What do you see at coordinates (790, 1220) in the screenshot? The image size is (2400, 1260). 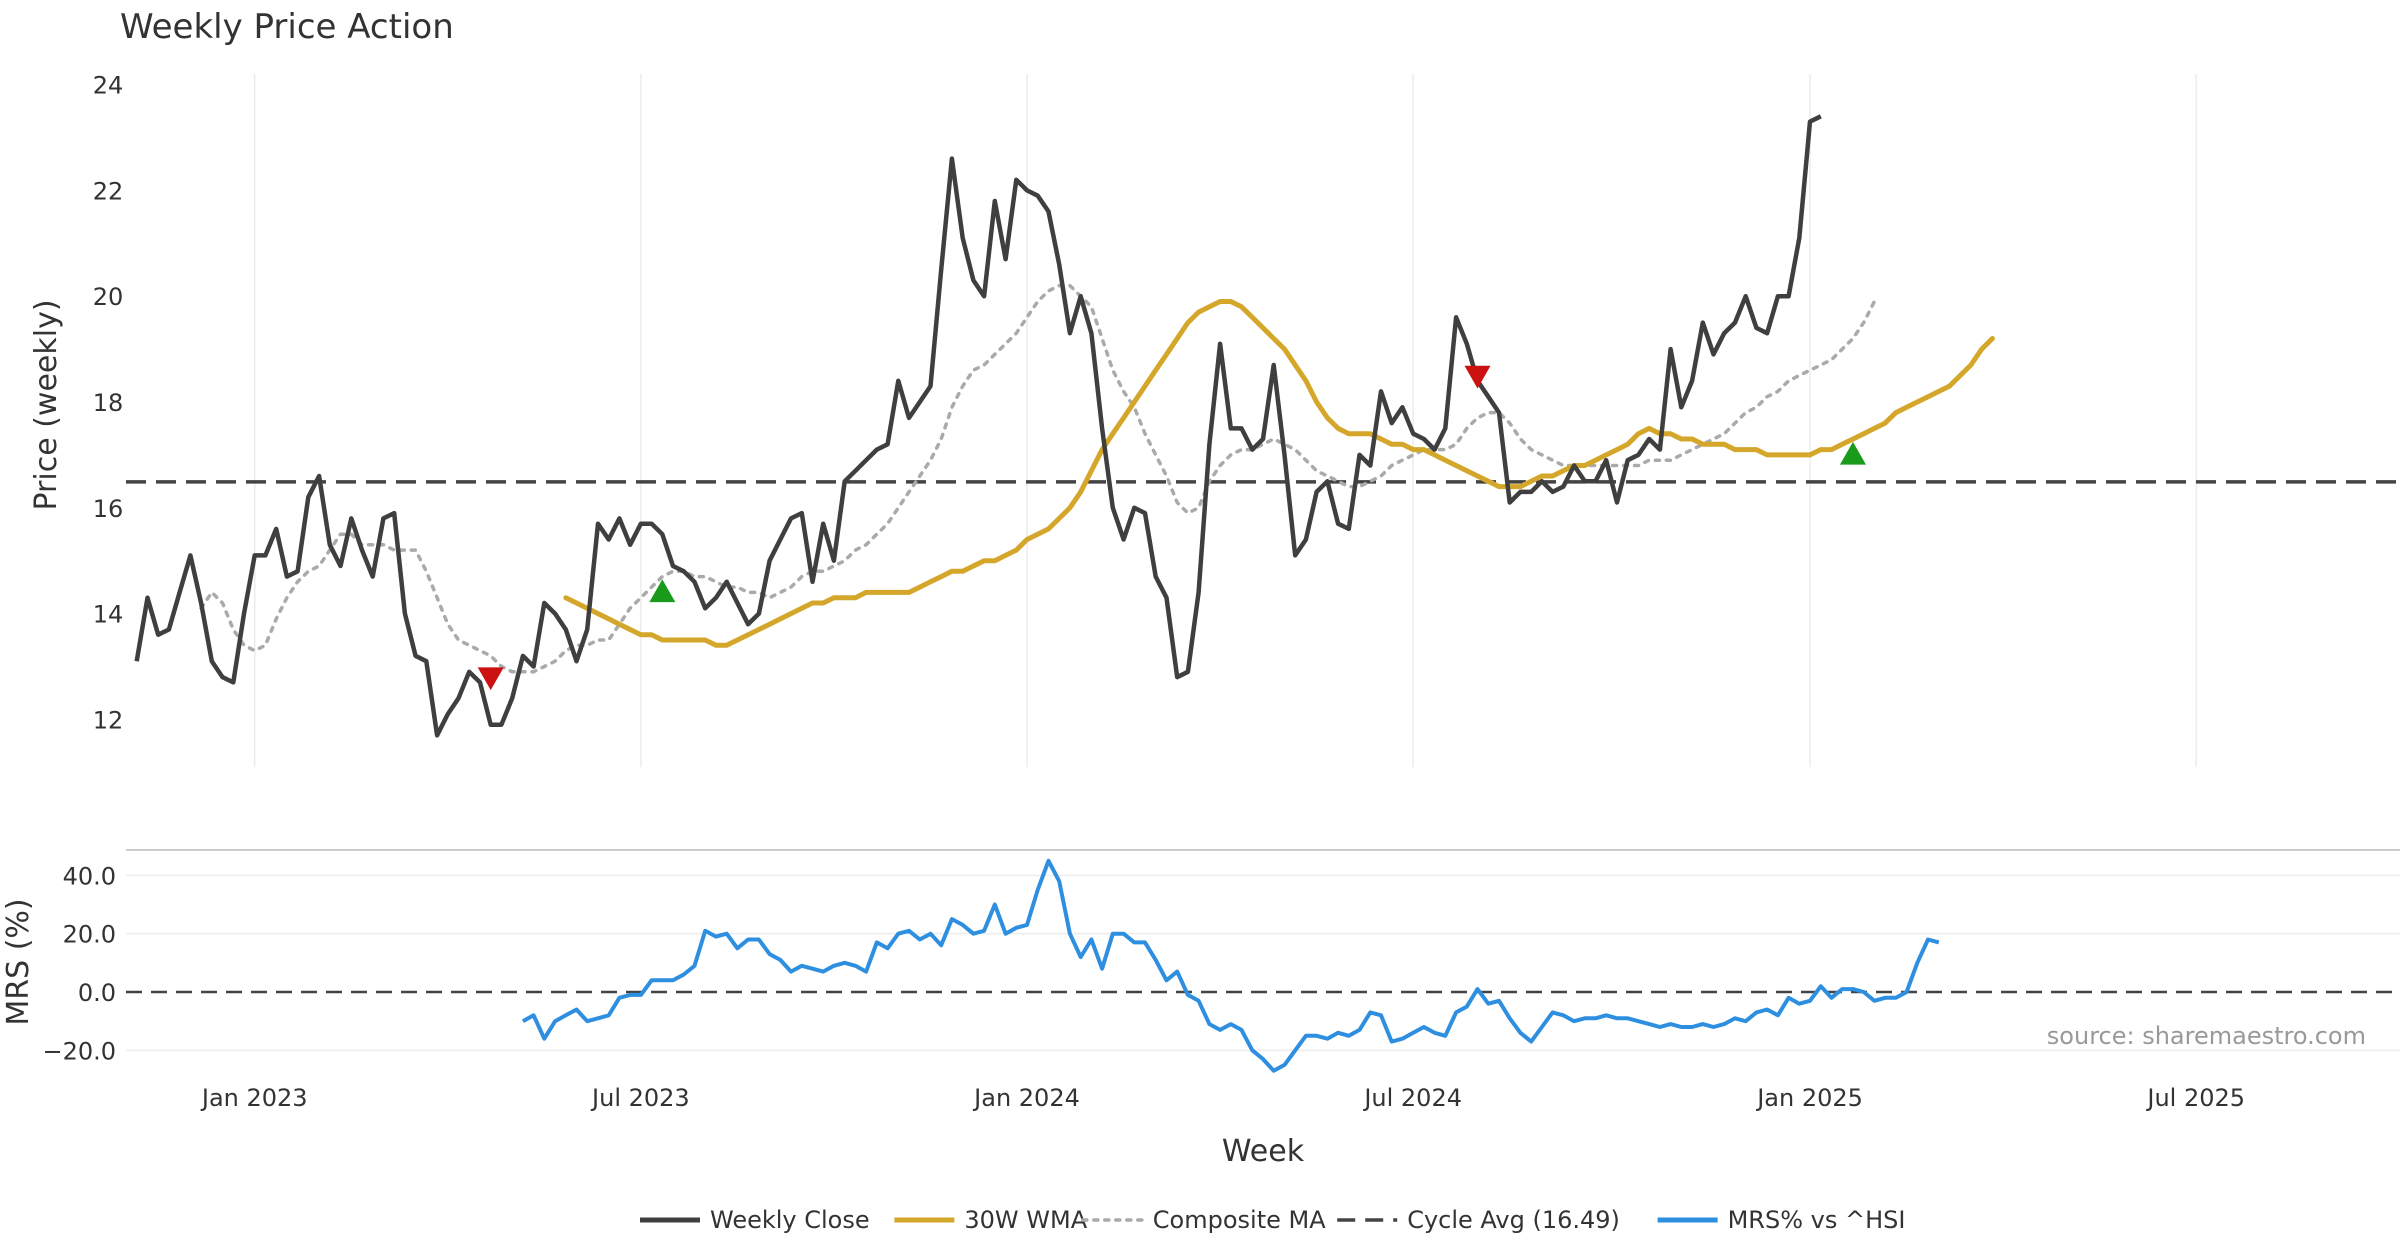 I see `legend-label: Weekly Close` at bounding box center [790, 1220].